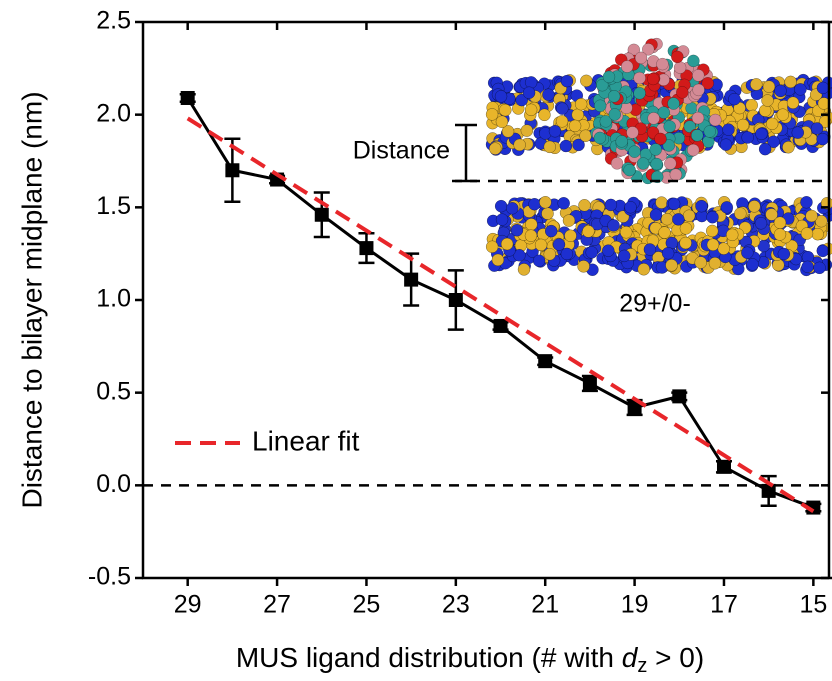 The width and height of the screenshot is (832, 681). What do you see at coordinates (277, 605) in the screenshot?
I see `x-tick-label: 27` at bounding box center [277, 605].